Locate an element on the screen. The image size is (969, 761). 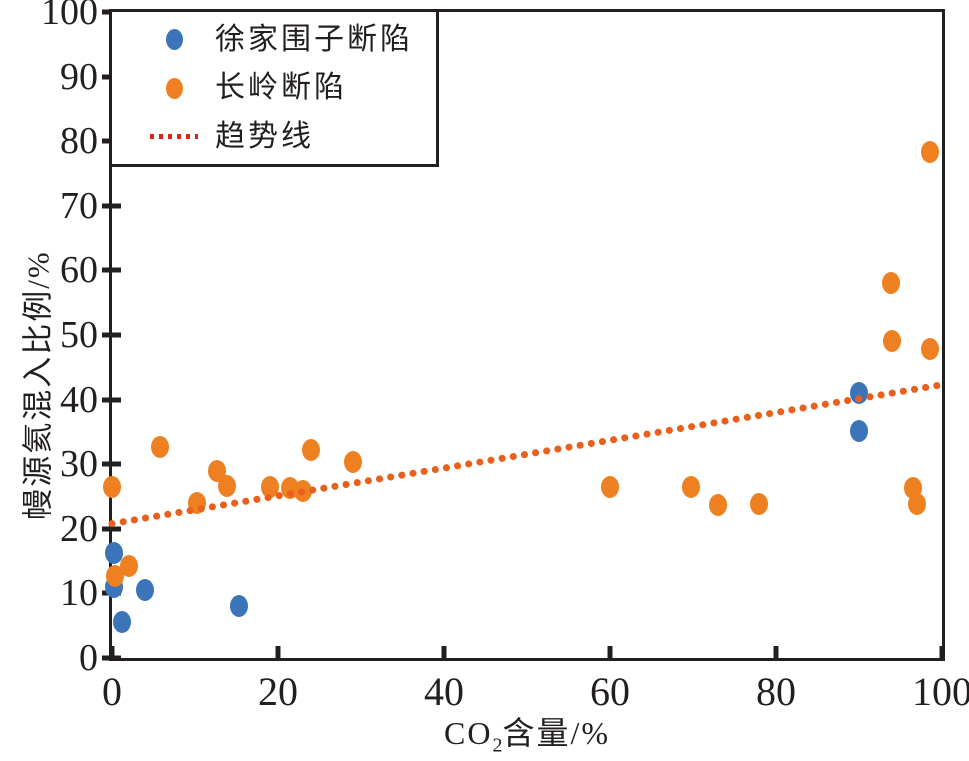
y-tick-label: 60 is located at coordinates (79, 270).